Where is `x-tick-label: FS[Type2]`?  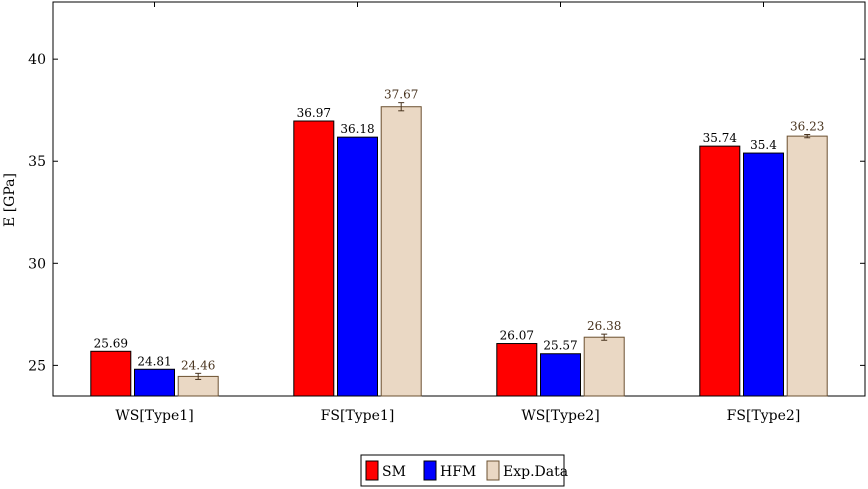 x-tick-label: FS[Type2] is located at coordinates (764, 416).